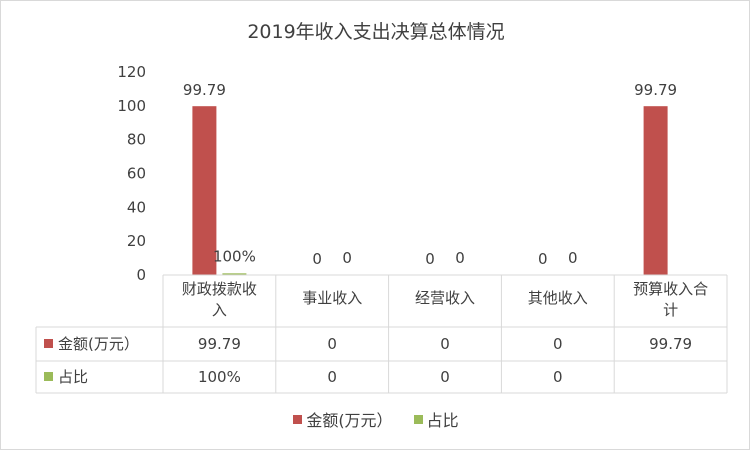 The width and height of the screenshot is (752, 452). What do you see at coordinates (136, 174) in the screenshot?
I see `y-tick-label: 60` at bounding box center [136, 174].